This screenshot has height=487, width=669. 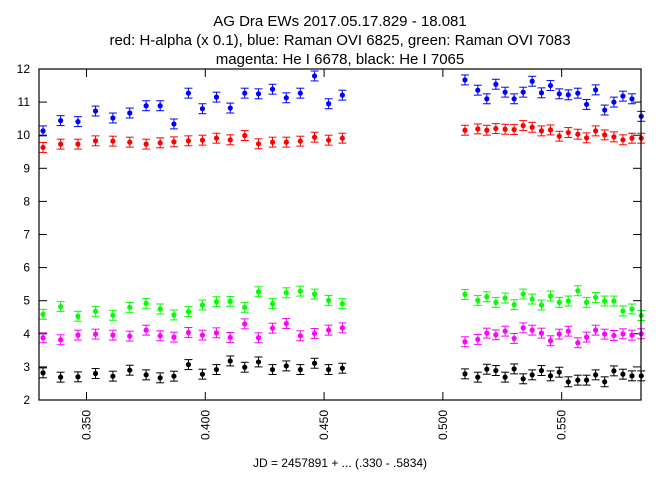 I want to click on chart-title-line-3: magenta: He I 6678, black: He I 7065, so click(x=340, y=59).